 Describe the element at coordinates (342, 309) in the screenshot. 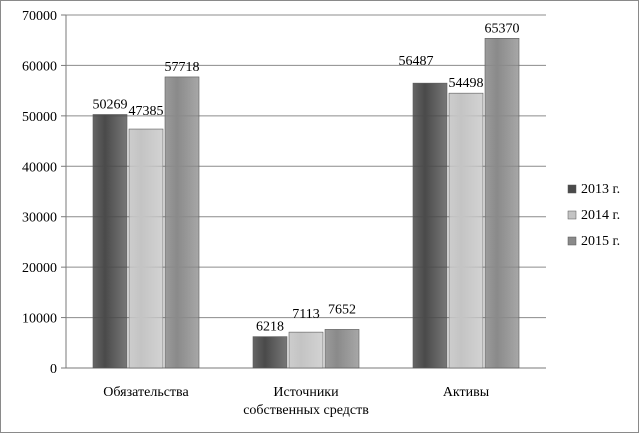

I see `data-label: 7652` at that location.